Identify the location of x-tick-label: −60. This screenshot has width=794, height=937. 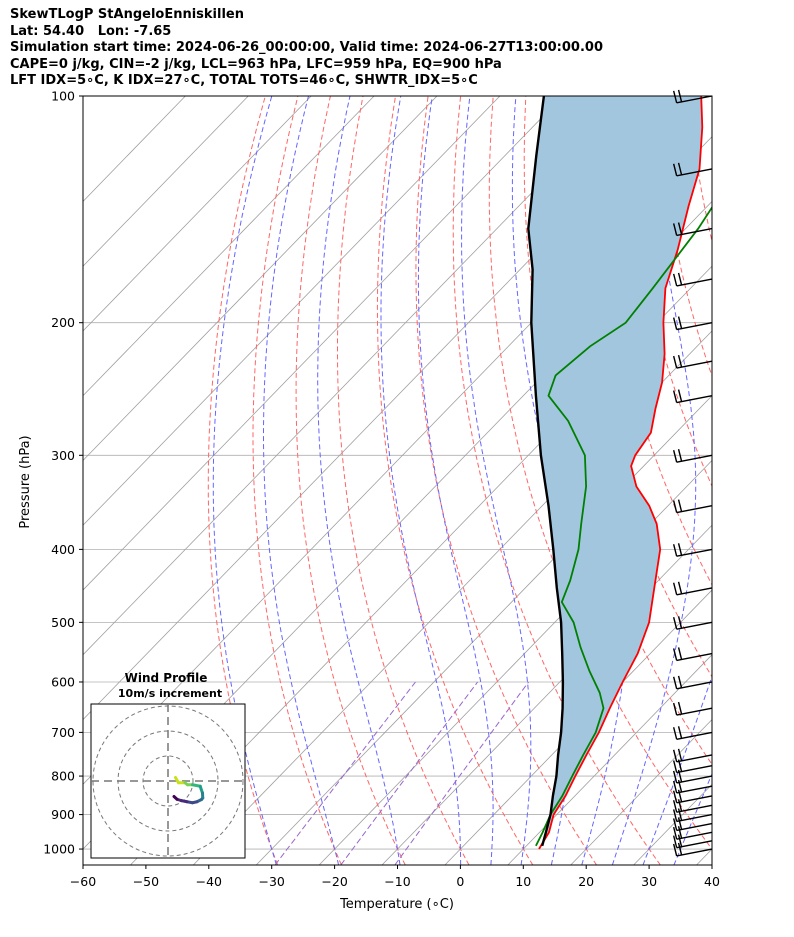
(83, 881).